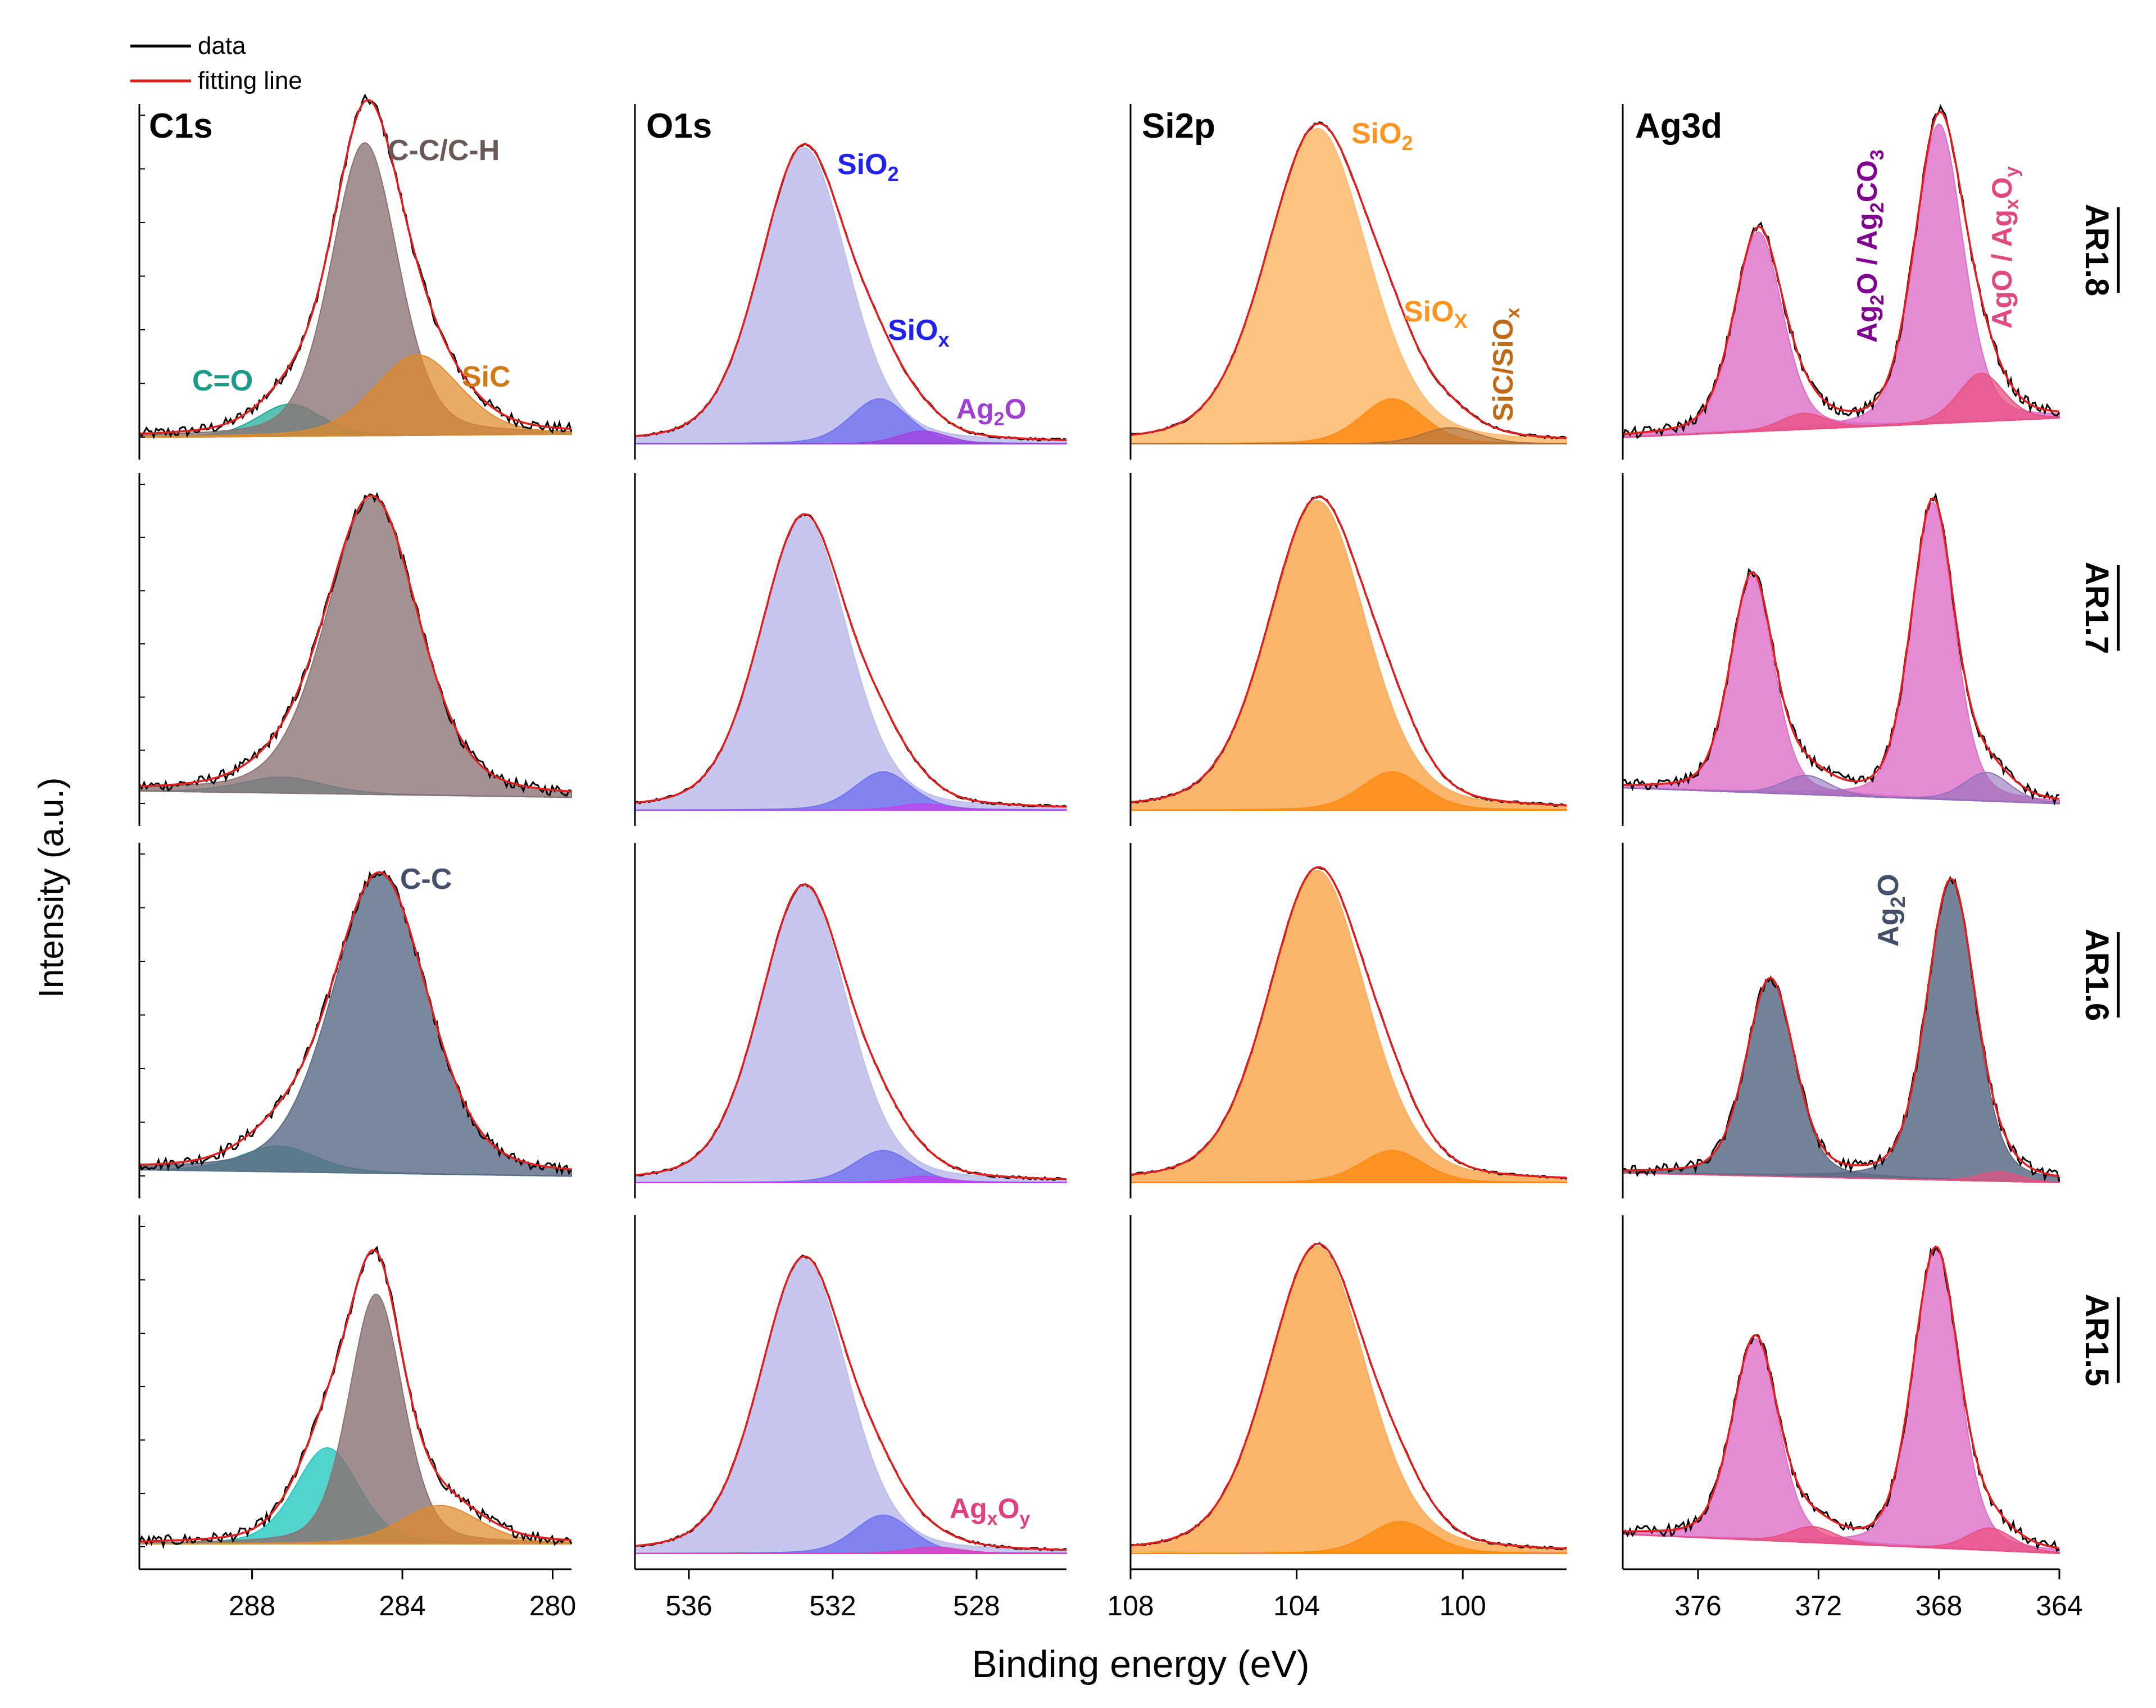  What do you see at coordinates (444, 151) in the screenshot?
I see `annotation-c-c-c-h: C-C/C-H` at bounding box center [444, 151].